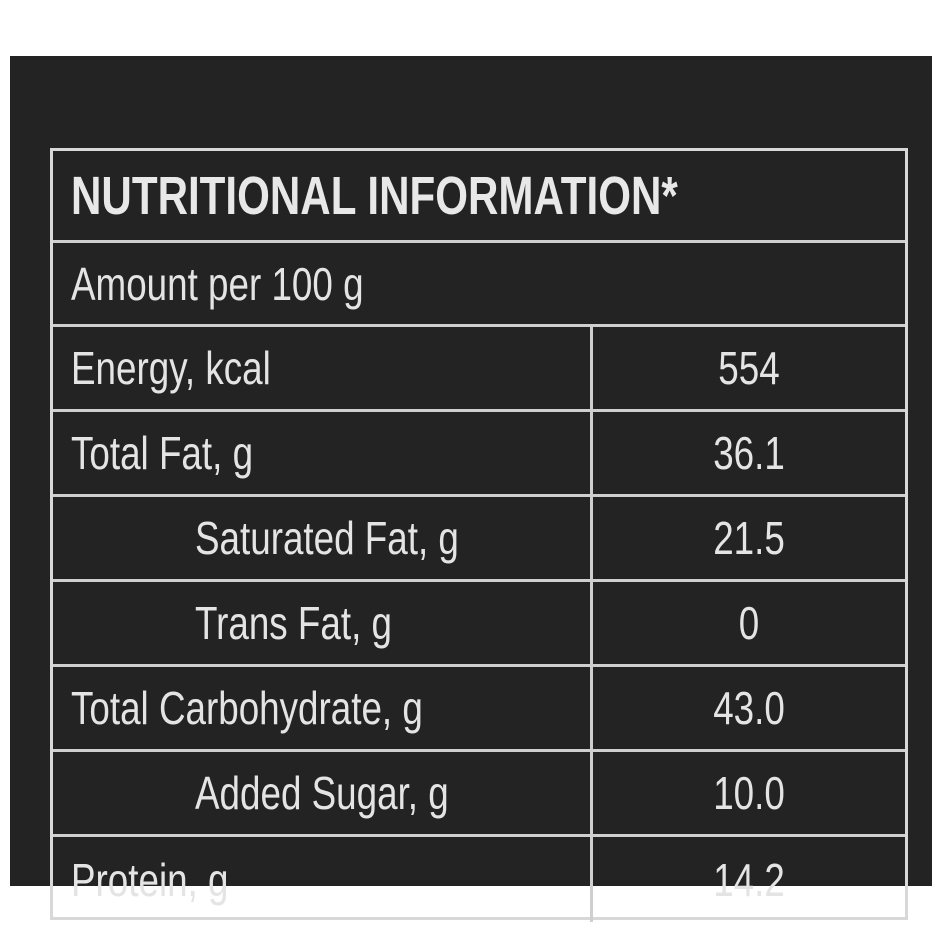  What do you see at coordinates (150, 879) in the screenshot?
I see `nutrient-name: Protein, g` at bounding box center [150, 879].